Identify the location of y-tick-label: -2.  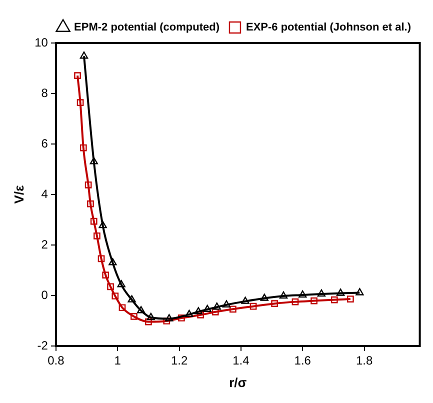
(42, 345).